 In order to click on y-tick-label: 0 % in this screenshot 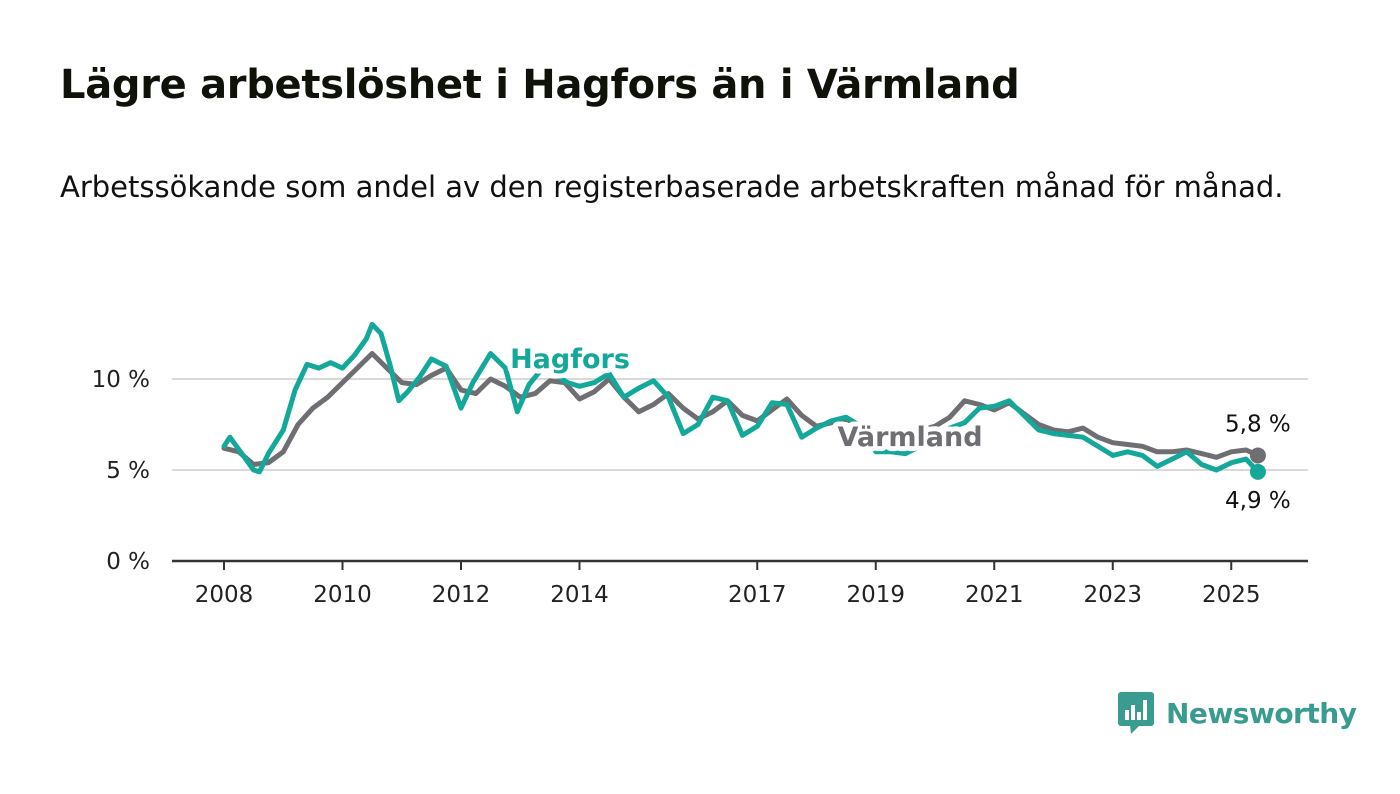, I will do `click(128, 562)`.